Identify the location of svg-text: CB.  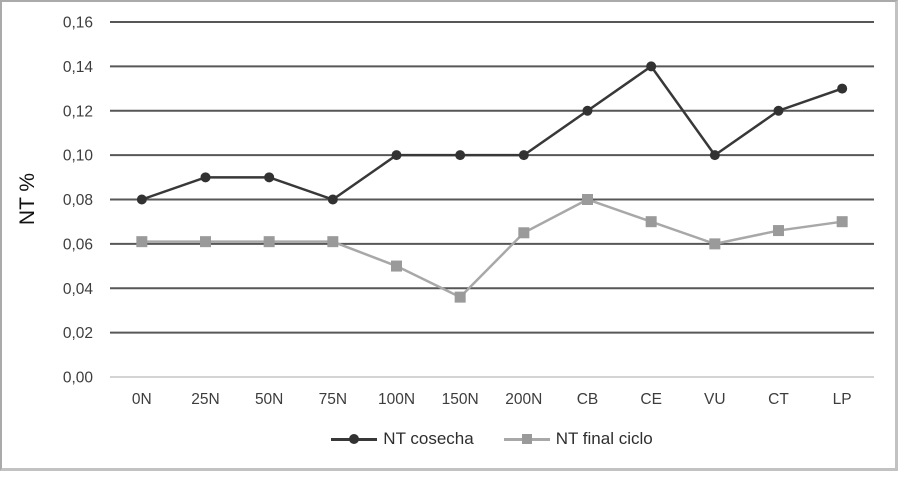
(588, 399).